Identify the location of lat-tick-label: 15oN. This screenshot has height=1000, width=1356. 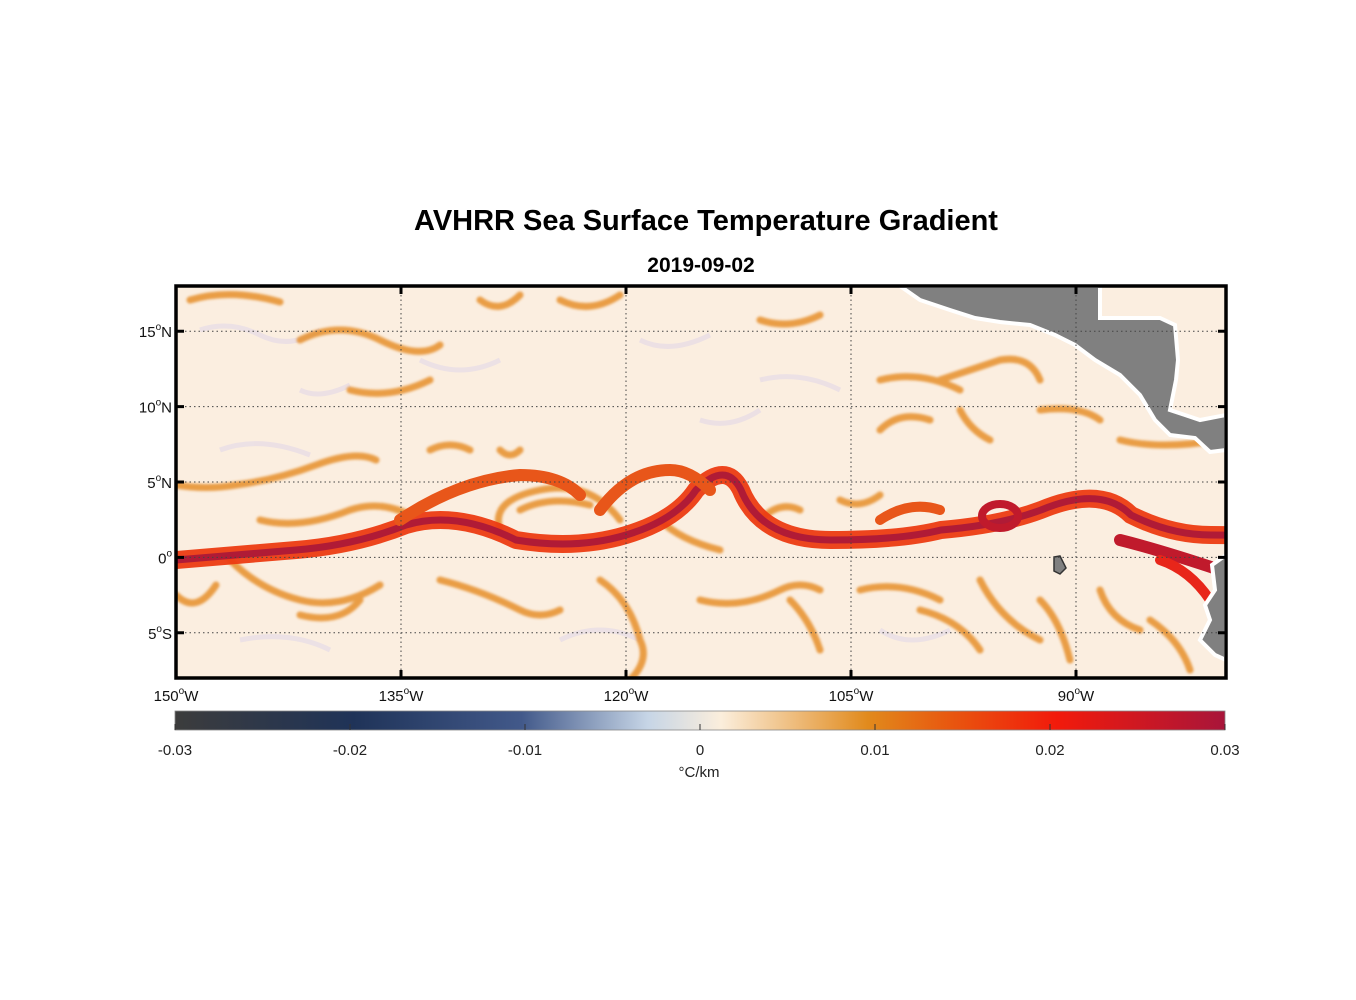
(155, 331).